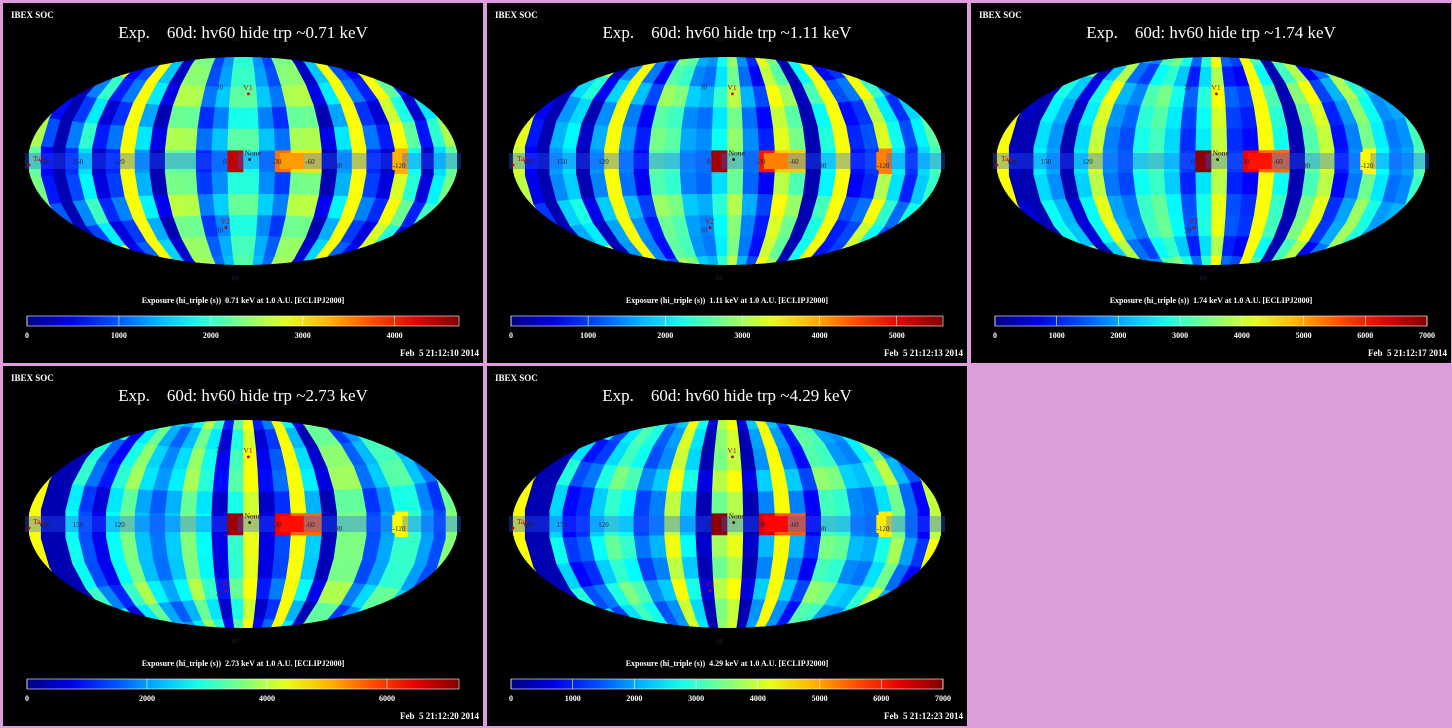 This screenshot has width=1452, height=728. I want to click on colorbar-tick-label: 0, so click(511, 698).